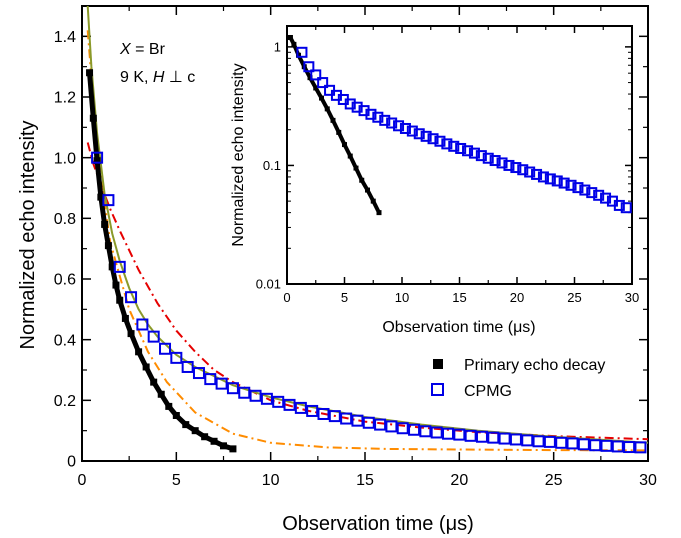 The height and width of the screenshot is (538, 681). I want to click on inset-x-axis-label-suffix: ), so click(532, 327).